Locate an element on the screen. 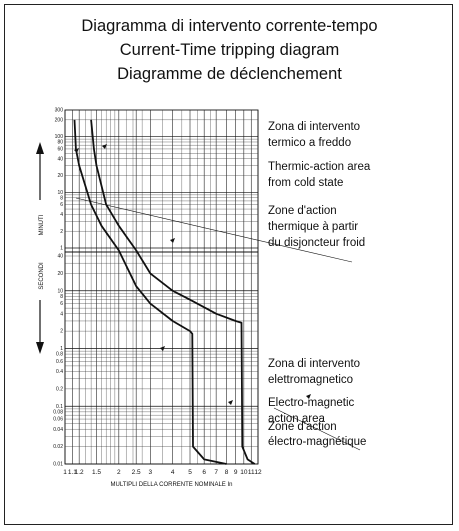 The image size is (459, 531). y-tick-label-min: 200 is located at coordinates (59, 120).